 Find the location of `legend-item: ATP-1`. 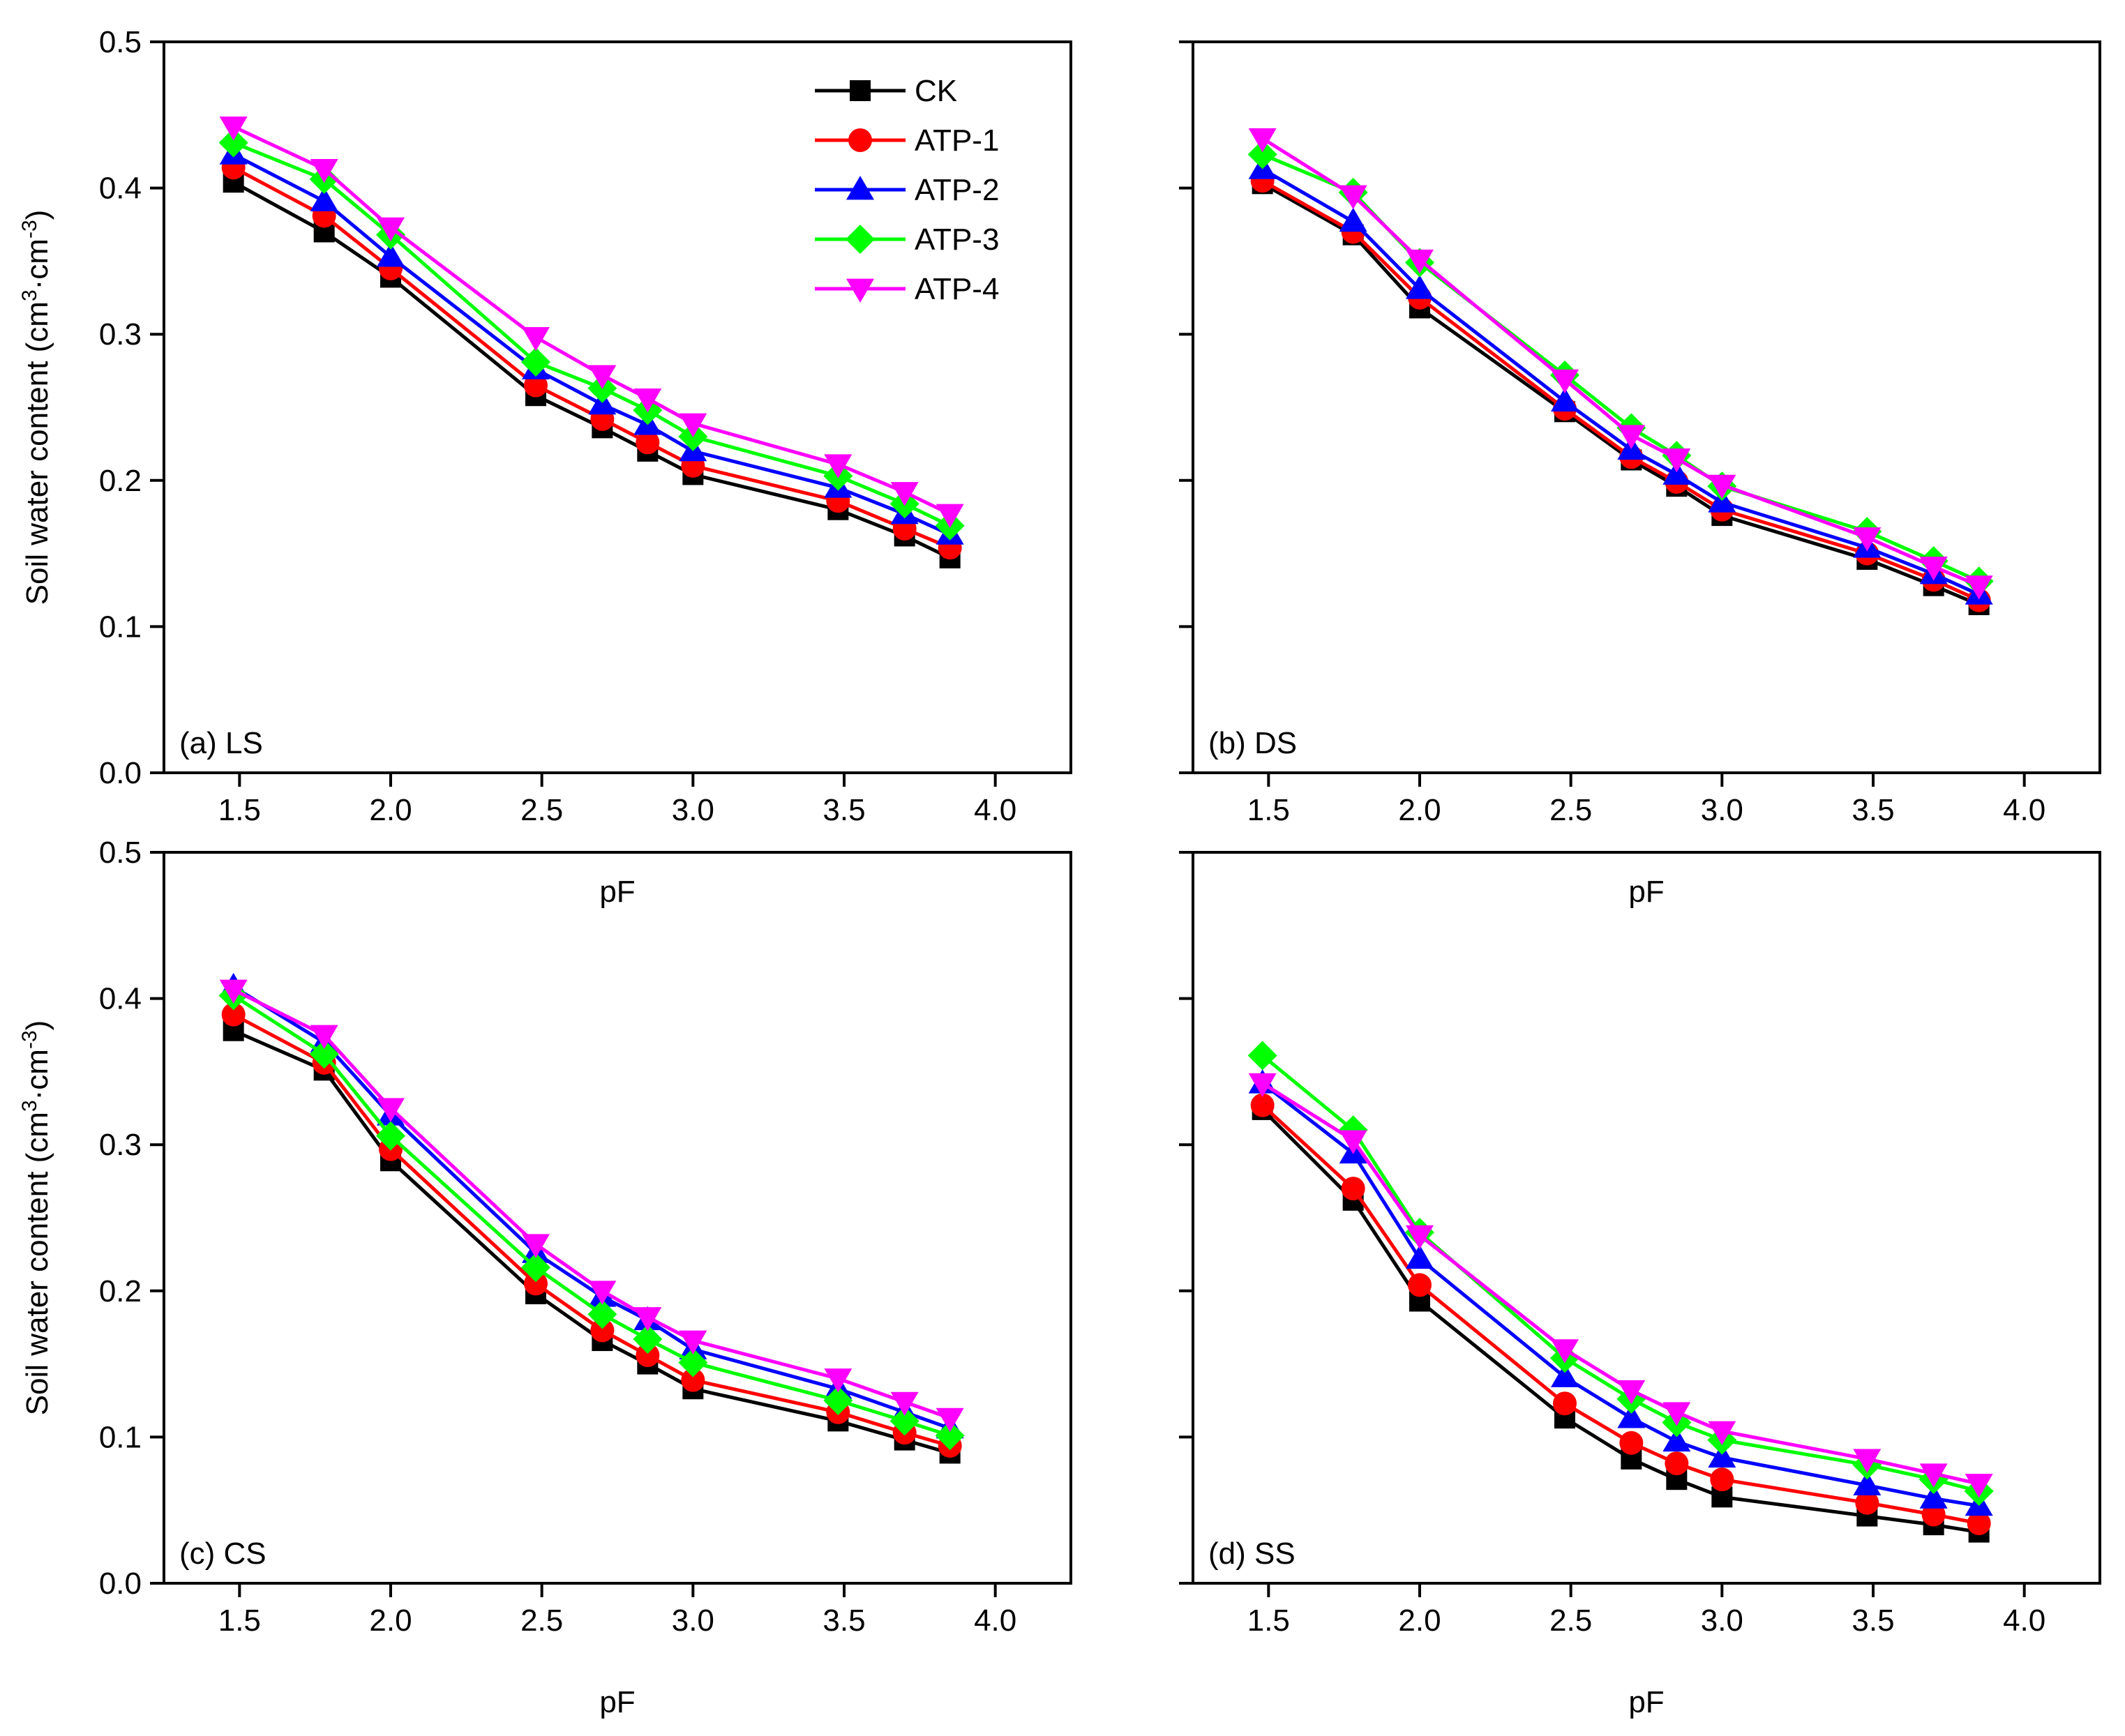

legend-item: ATP-1 is located at coordinates (907, 140).